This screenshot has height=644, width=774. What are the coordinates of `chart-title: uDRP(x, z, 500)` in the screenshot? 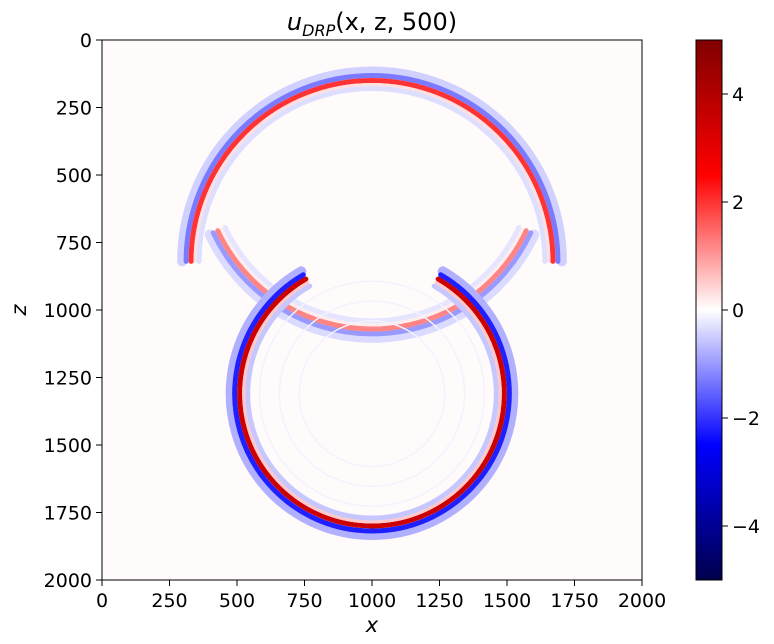 It's located at (372, 24).